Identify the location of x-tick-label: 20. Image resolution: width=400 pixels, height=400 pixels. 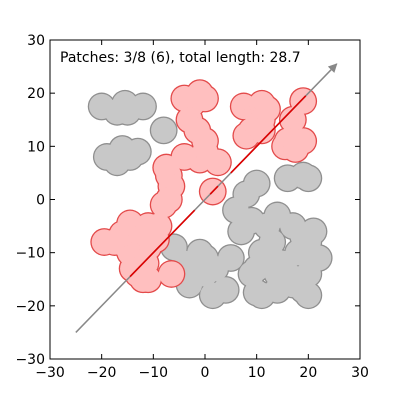
(308, 373).